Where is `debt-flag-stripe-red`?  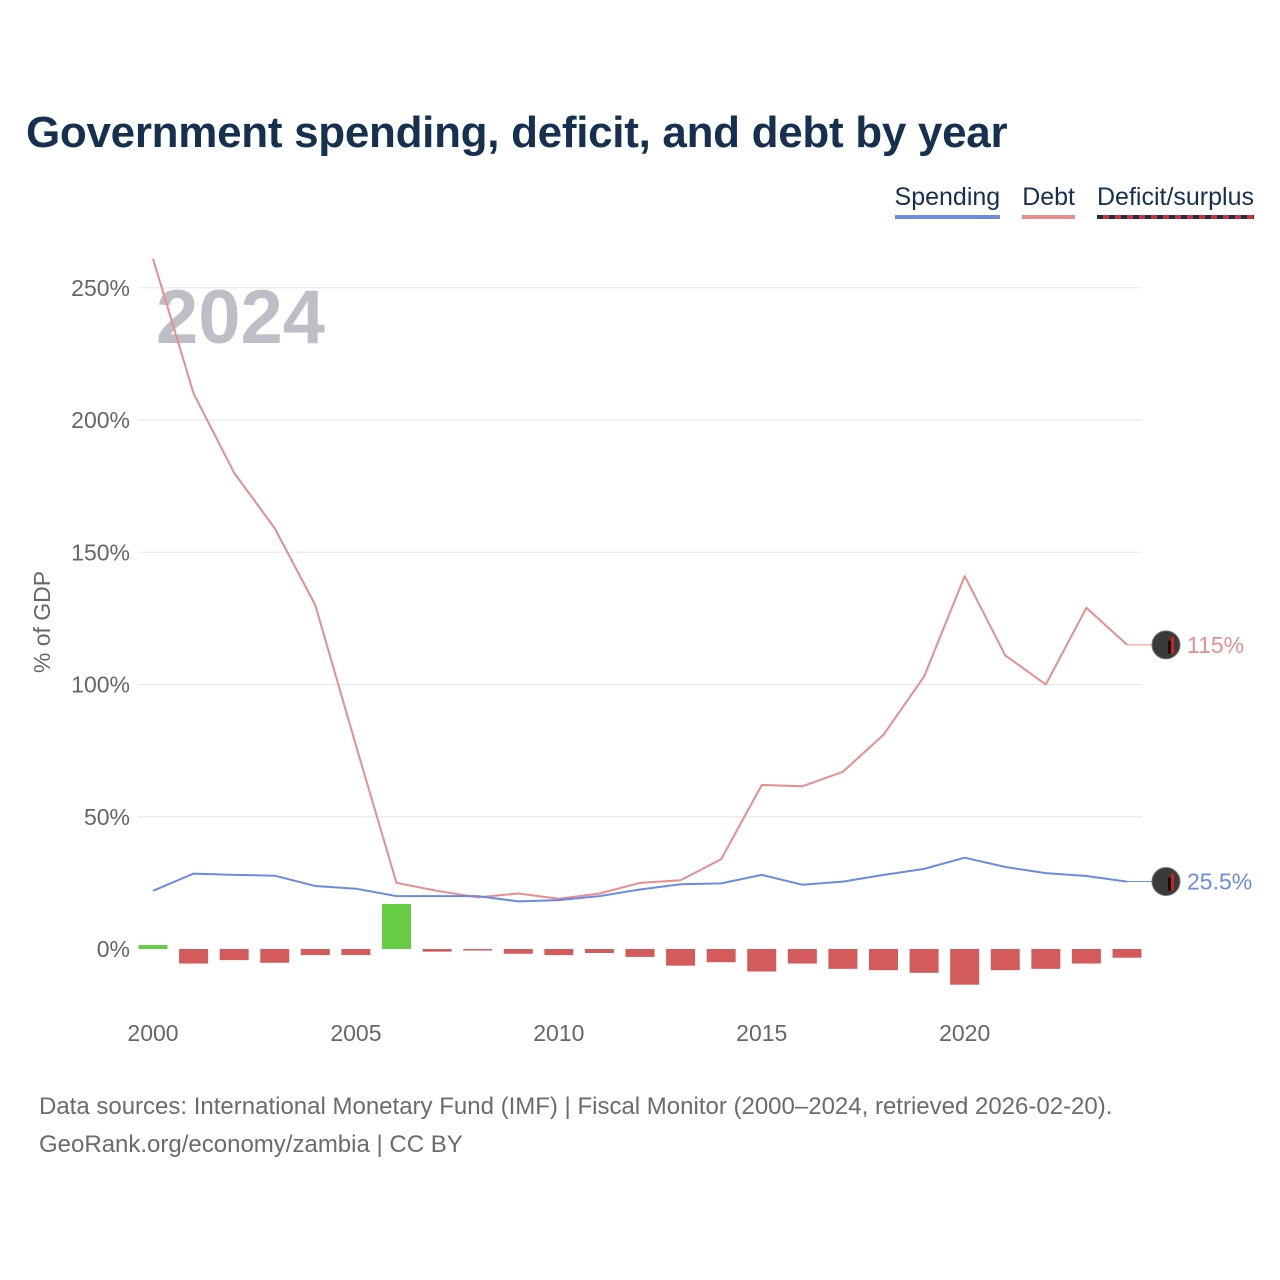
debt-flag-stripe-red is located at coordinates (1172, 645).